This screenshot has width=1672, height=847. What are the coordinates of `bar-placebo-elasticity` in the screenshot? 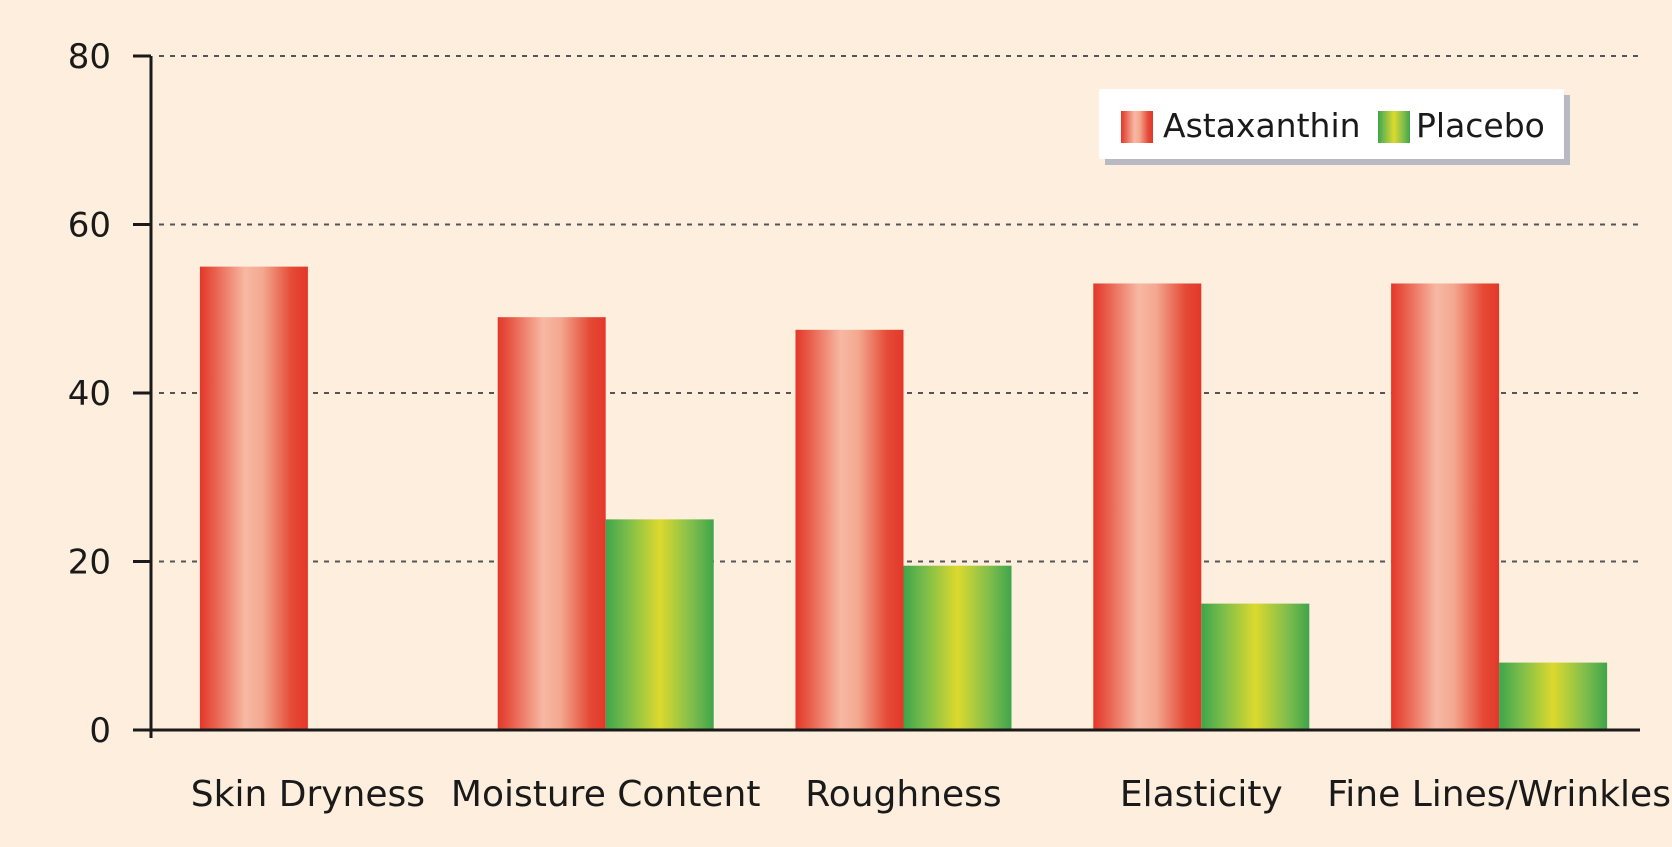 It's located at (1255, 666).